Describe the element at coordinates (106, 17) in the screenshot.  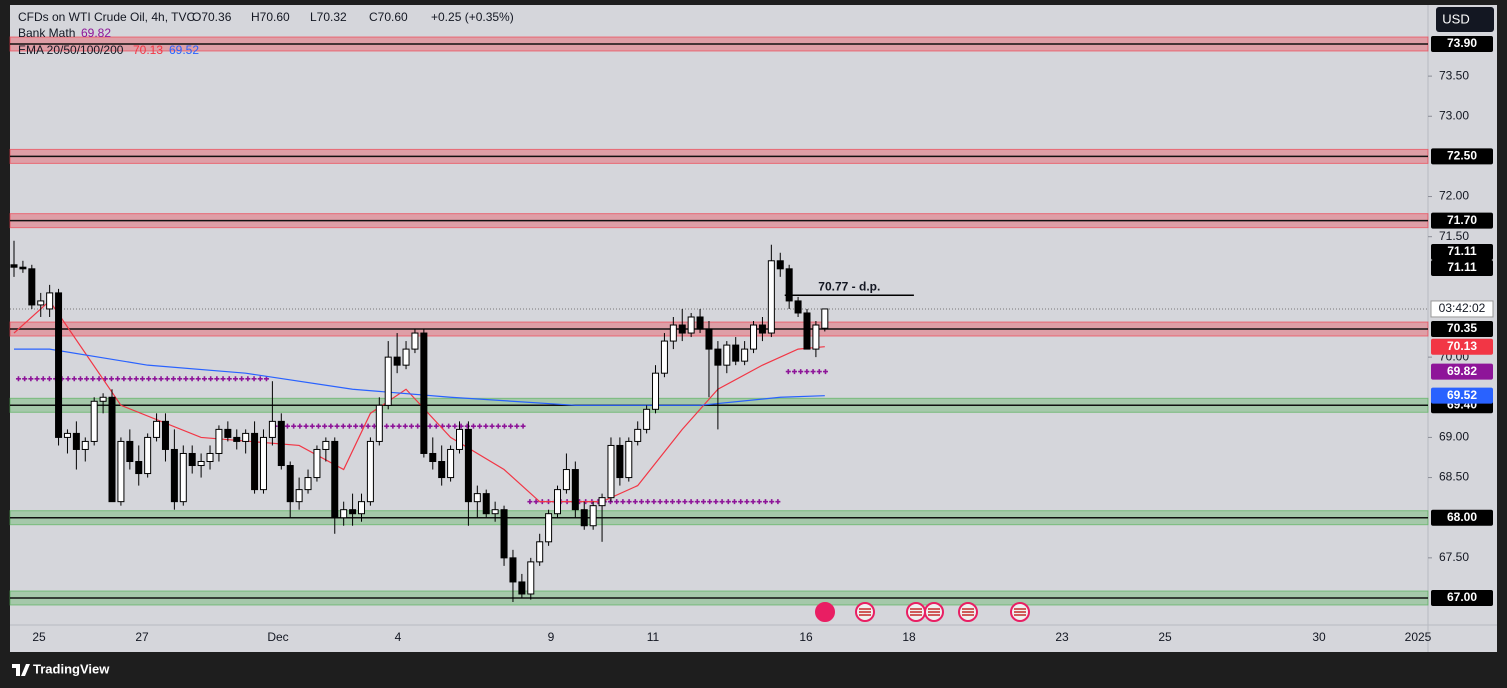
I see `symbol: CFDs on WTI Crude Oil, 4h, TVC` at that location.